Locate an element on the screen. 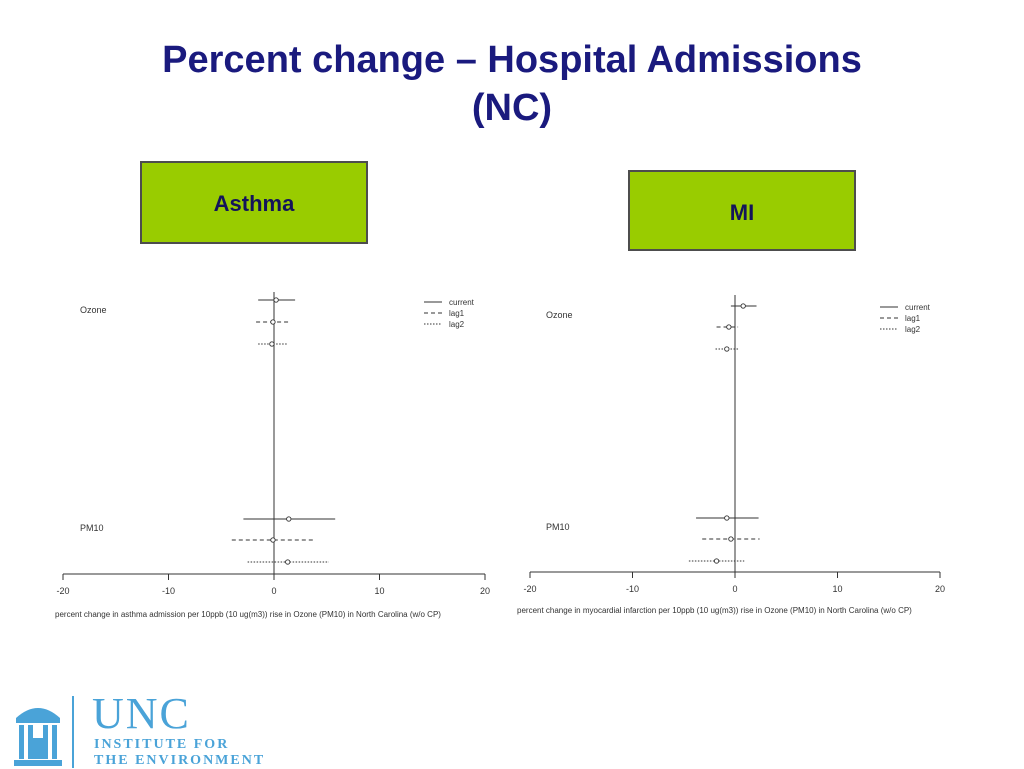  old-well-icon is located at coordinates (38, 737).